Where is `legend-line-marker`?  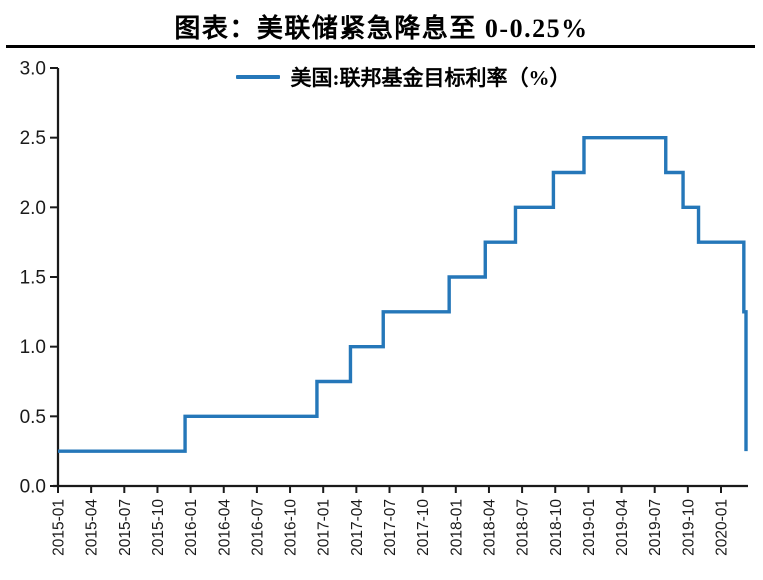
legend-line-marker is located at coordinates (257, 77).